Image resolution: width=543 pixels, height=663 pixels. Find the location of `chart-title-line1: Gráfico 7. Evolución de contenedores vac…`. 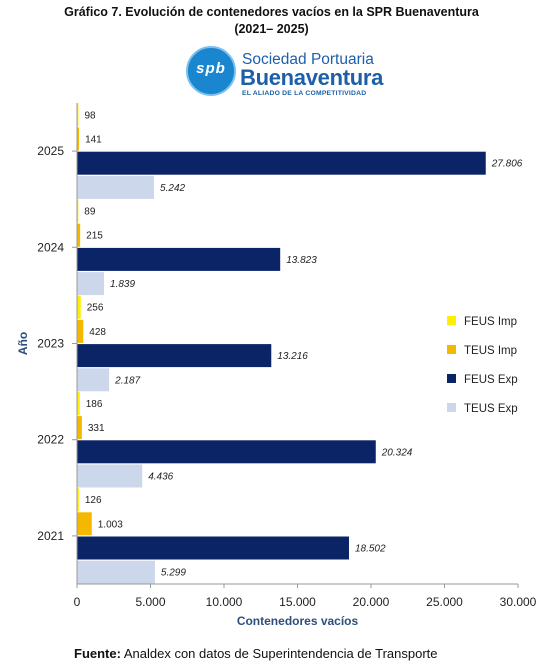

chart-title-line1: Gráfico 7. Evolución de contenedores vac… is located at coordinates (271, 12).